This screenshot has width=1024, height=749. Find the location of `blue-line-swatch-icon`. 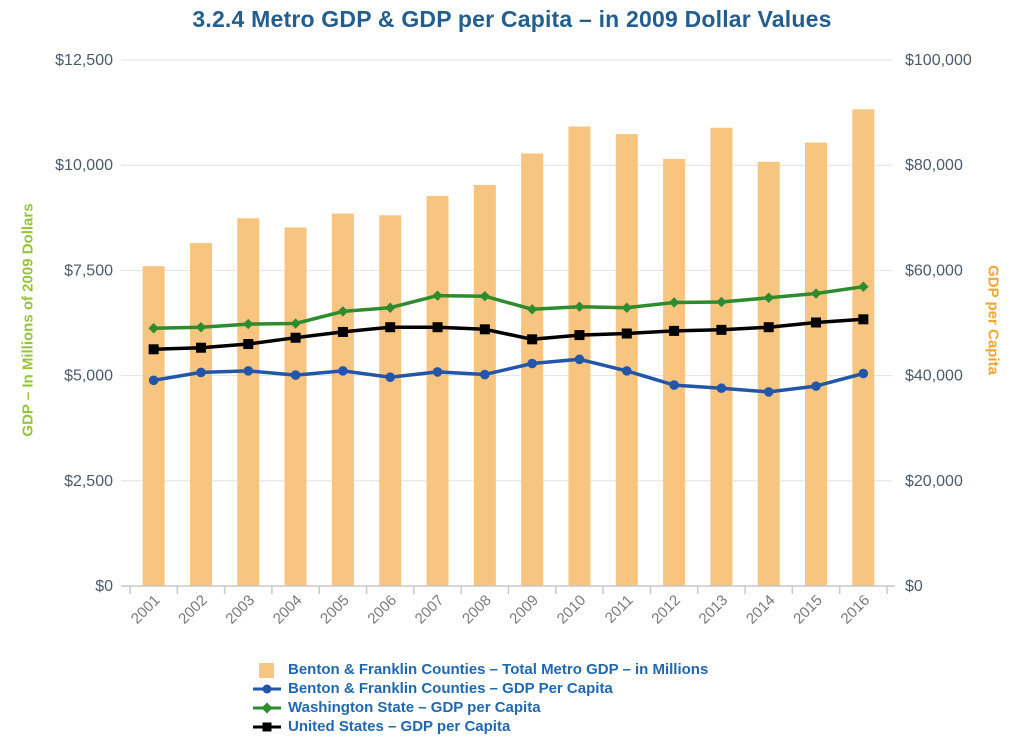

blue-line-swatch-icon is located at coordinates (267, 688).